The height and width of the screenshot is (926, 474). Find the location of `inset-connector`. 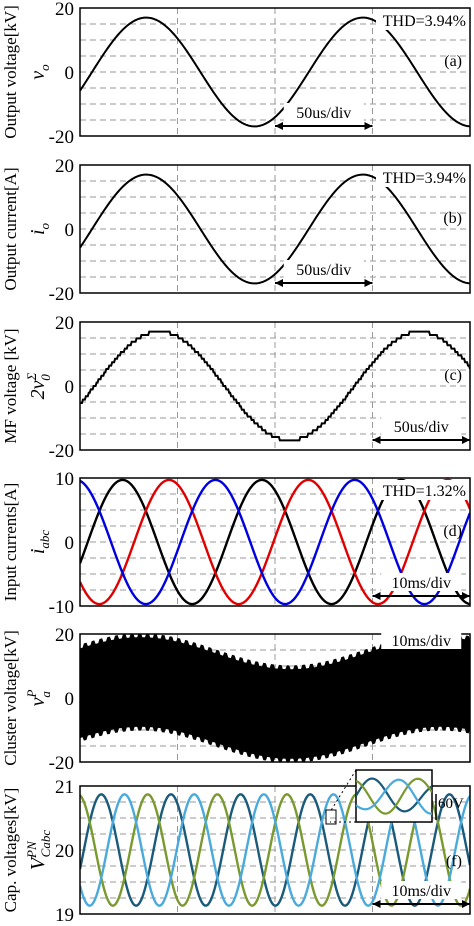

inset-connector is located at coordinates (343, 791).